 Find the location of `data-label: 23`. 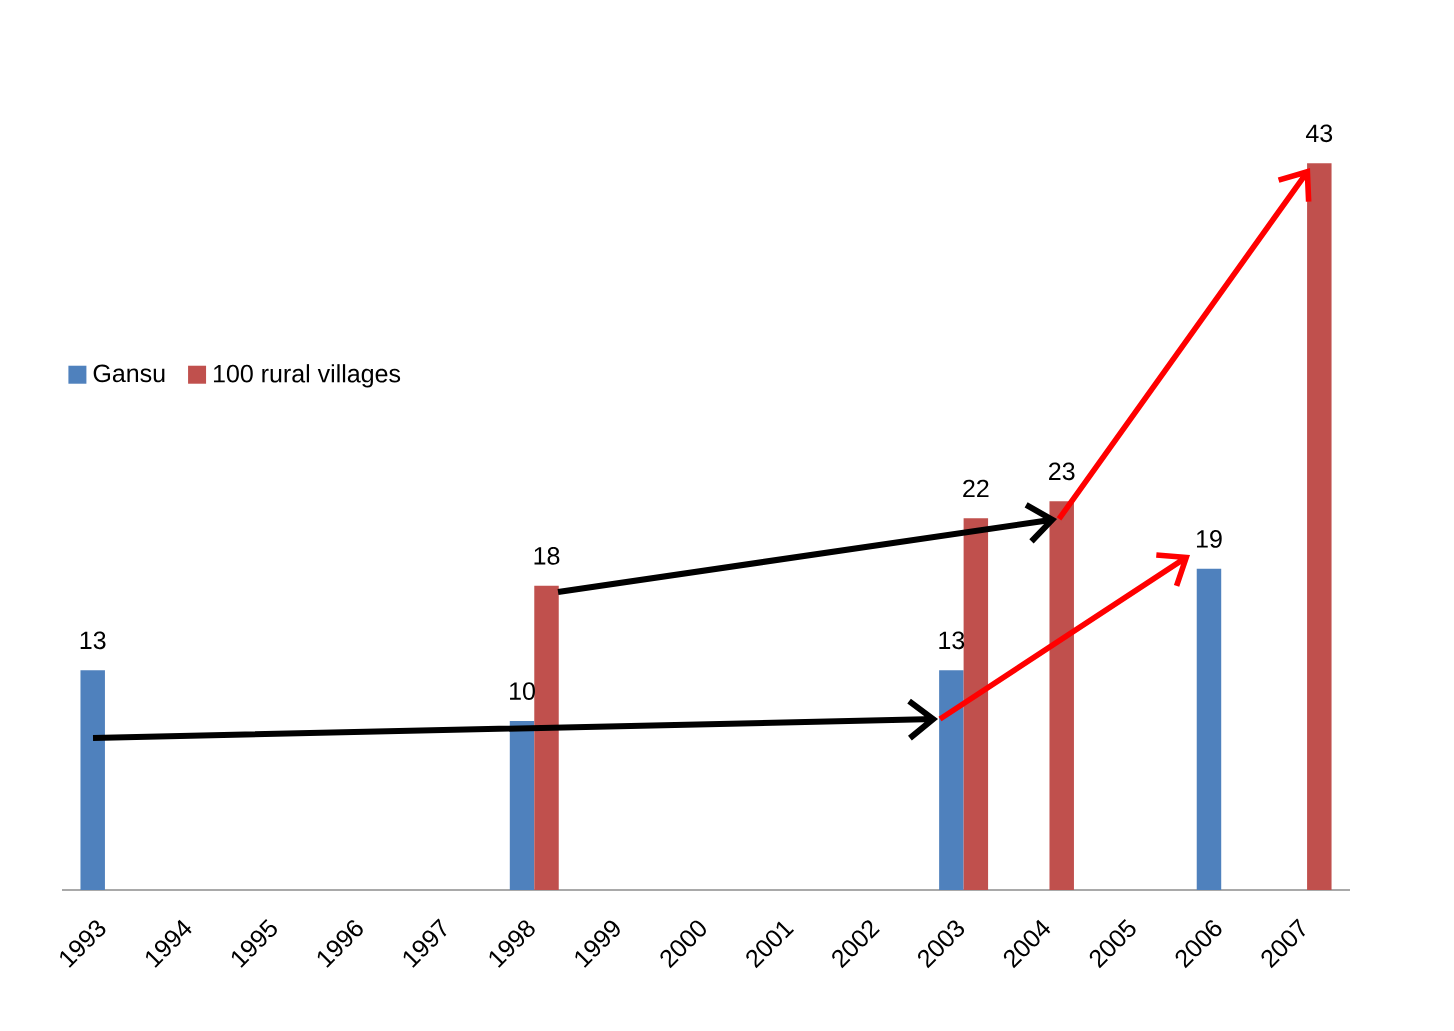

data-label: 23 is located at coordinates (1062, 471).